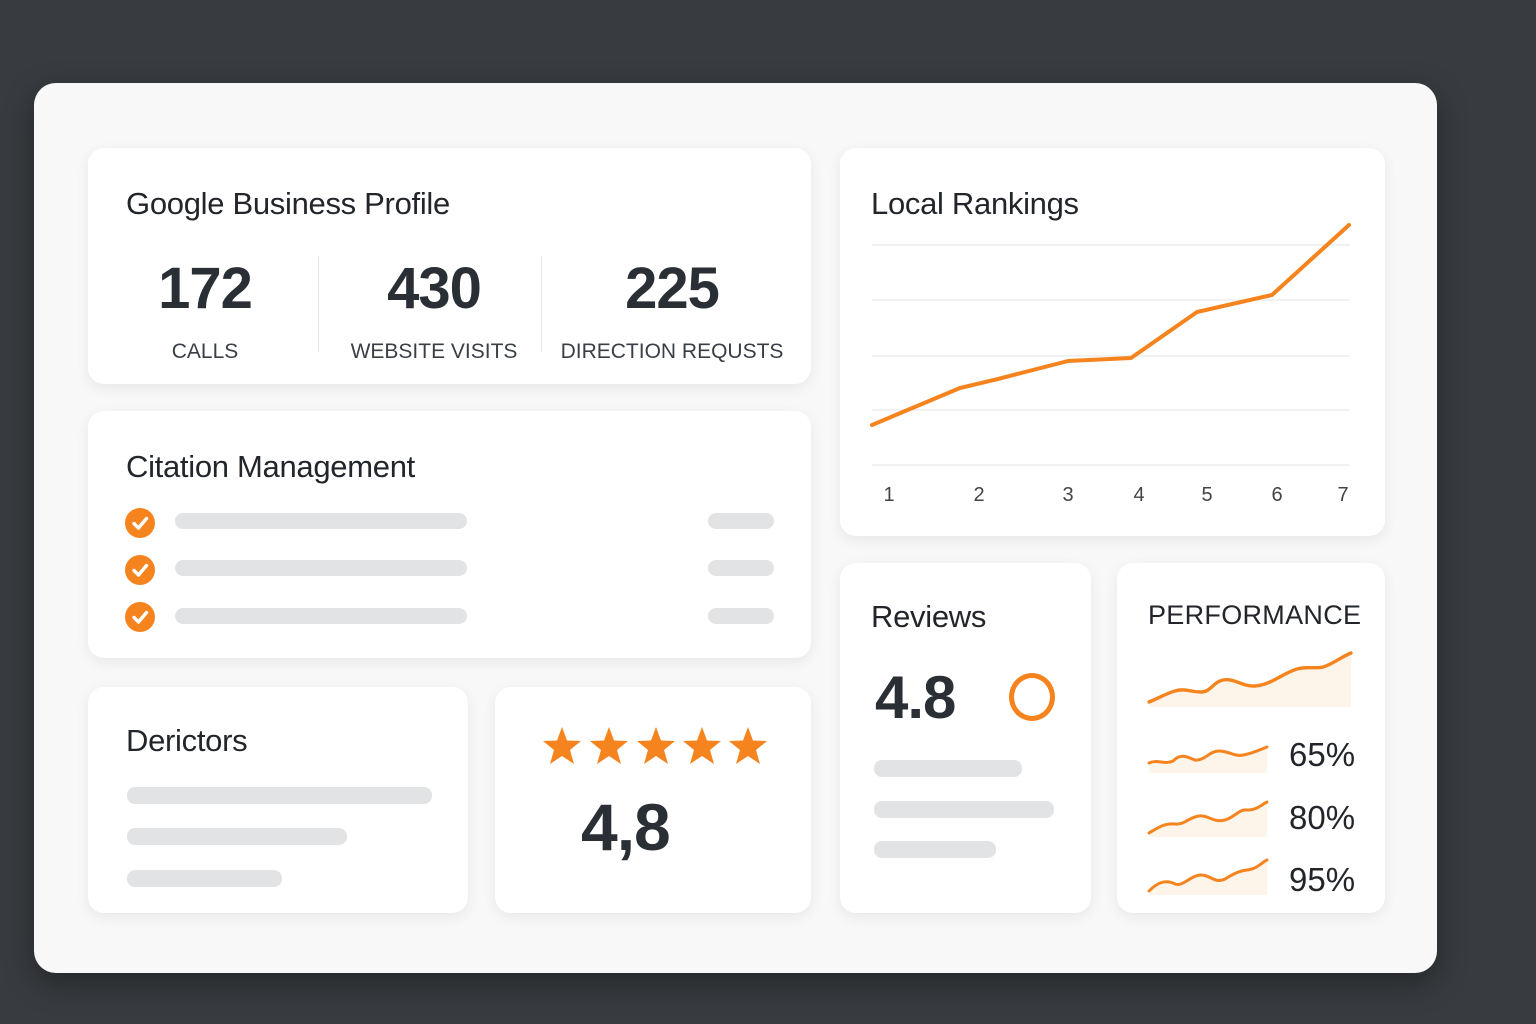 The width and height of the screenshot is (1536, 1024). What do you see at coordinates (434, 288) in the screenshot?
I see `stat-value: 430` at bounding box center [434, 288].